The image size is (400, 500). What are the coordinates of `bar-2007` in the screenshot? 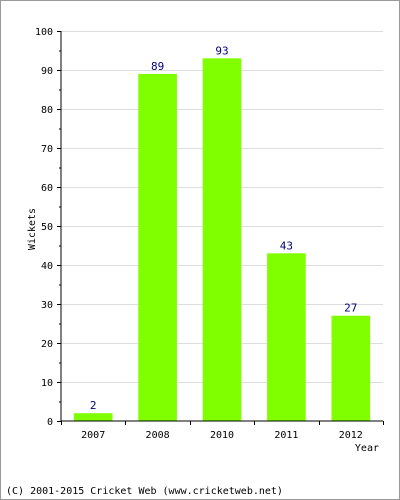 It's located at (93, 417).